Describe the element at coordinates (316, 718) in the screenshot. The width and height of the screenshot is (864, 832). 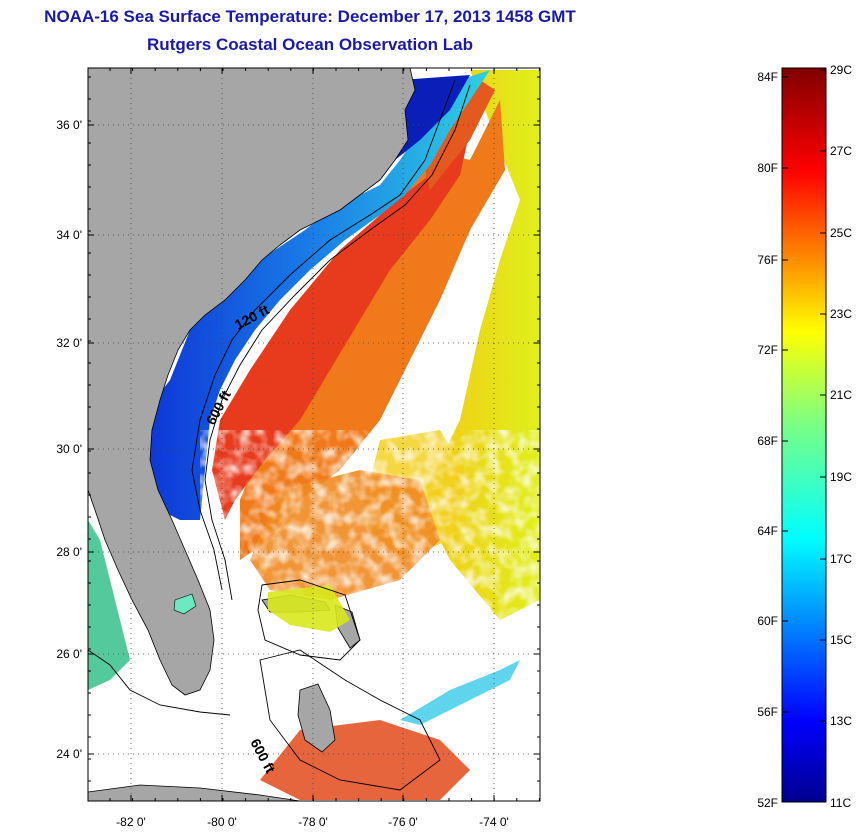
I see `land-andros` at that location.